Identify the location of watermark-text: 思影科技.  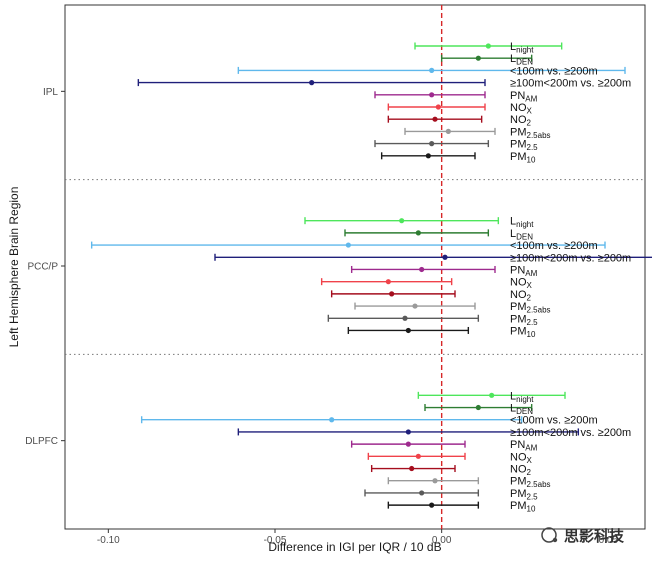
(594, 536).